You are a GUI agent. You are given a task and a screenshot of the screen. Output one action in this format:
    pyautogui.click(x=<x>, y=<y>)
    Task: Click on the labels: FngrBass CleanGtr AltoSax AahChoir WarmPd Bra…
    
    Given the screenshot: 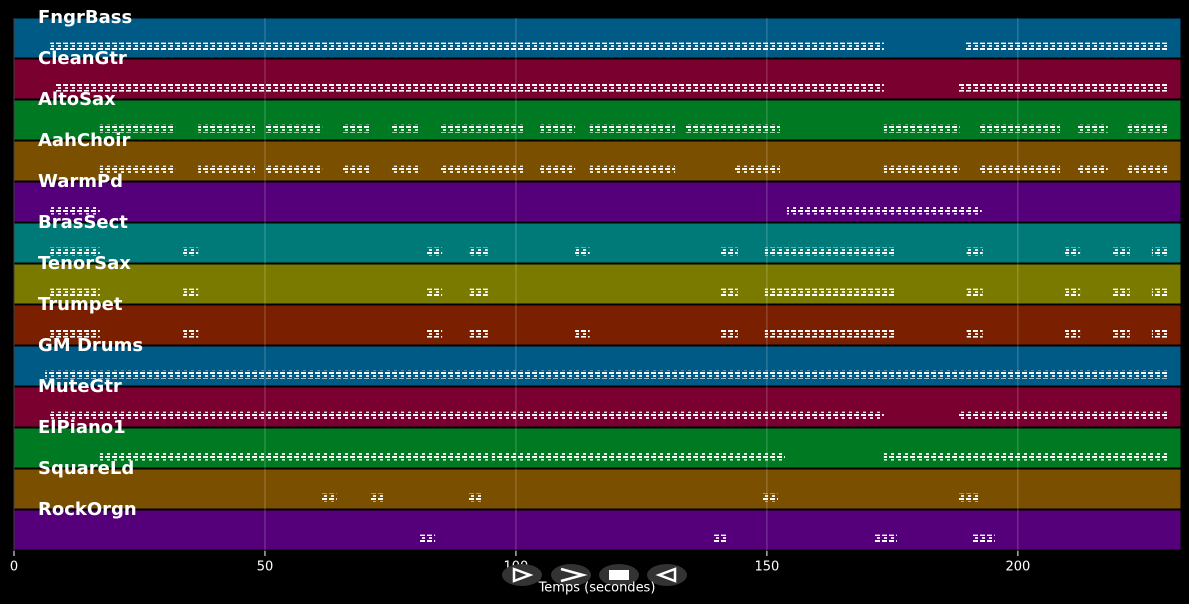 What is the action you would take?
    pyautogui.click(x=90, y=263)
    